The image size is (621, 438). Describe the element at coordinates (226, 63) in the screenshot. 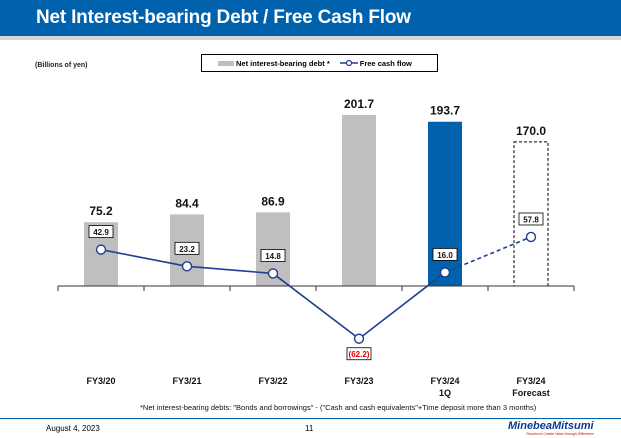

I see `legend-swatch-debt` at that location.